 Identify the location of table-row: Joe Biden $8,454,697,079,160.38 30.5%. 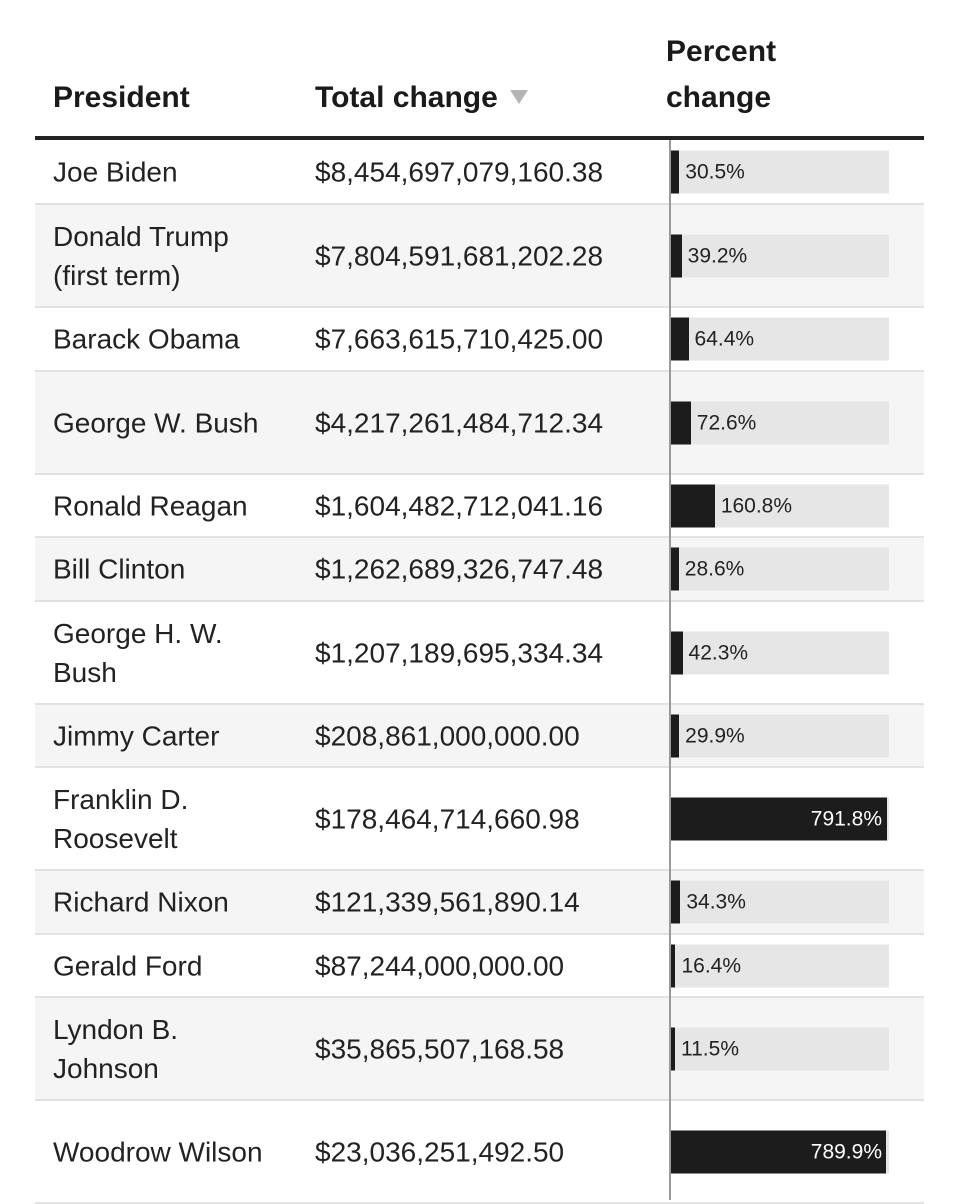
(479, 172).